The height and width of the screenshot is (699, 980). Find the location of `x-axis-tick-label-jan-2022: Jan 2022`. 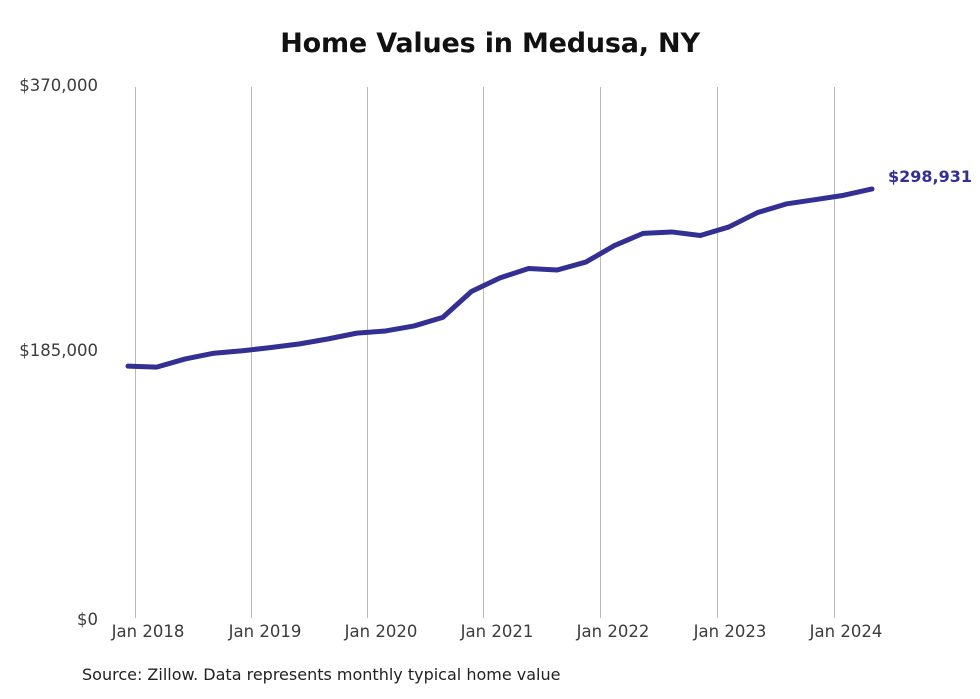

x-axis-tick-label-jan-2022: Jan 2022 is located at coordinates (613, 631).